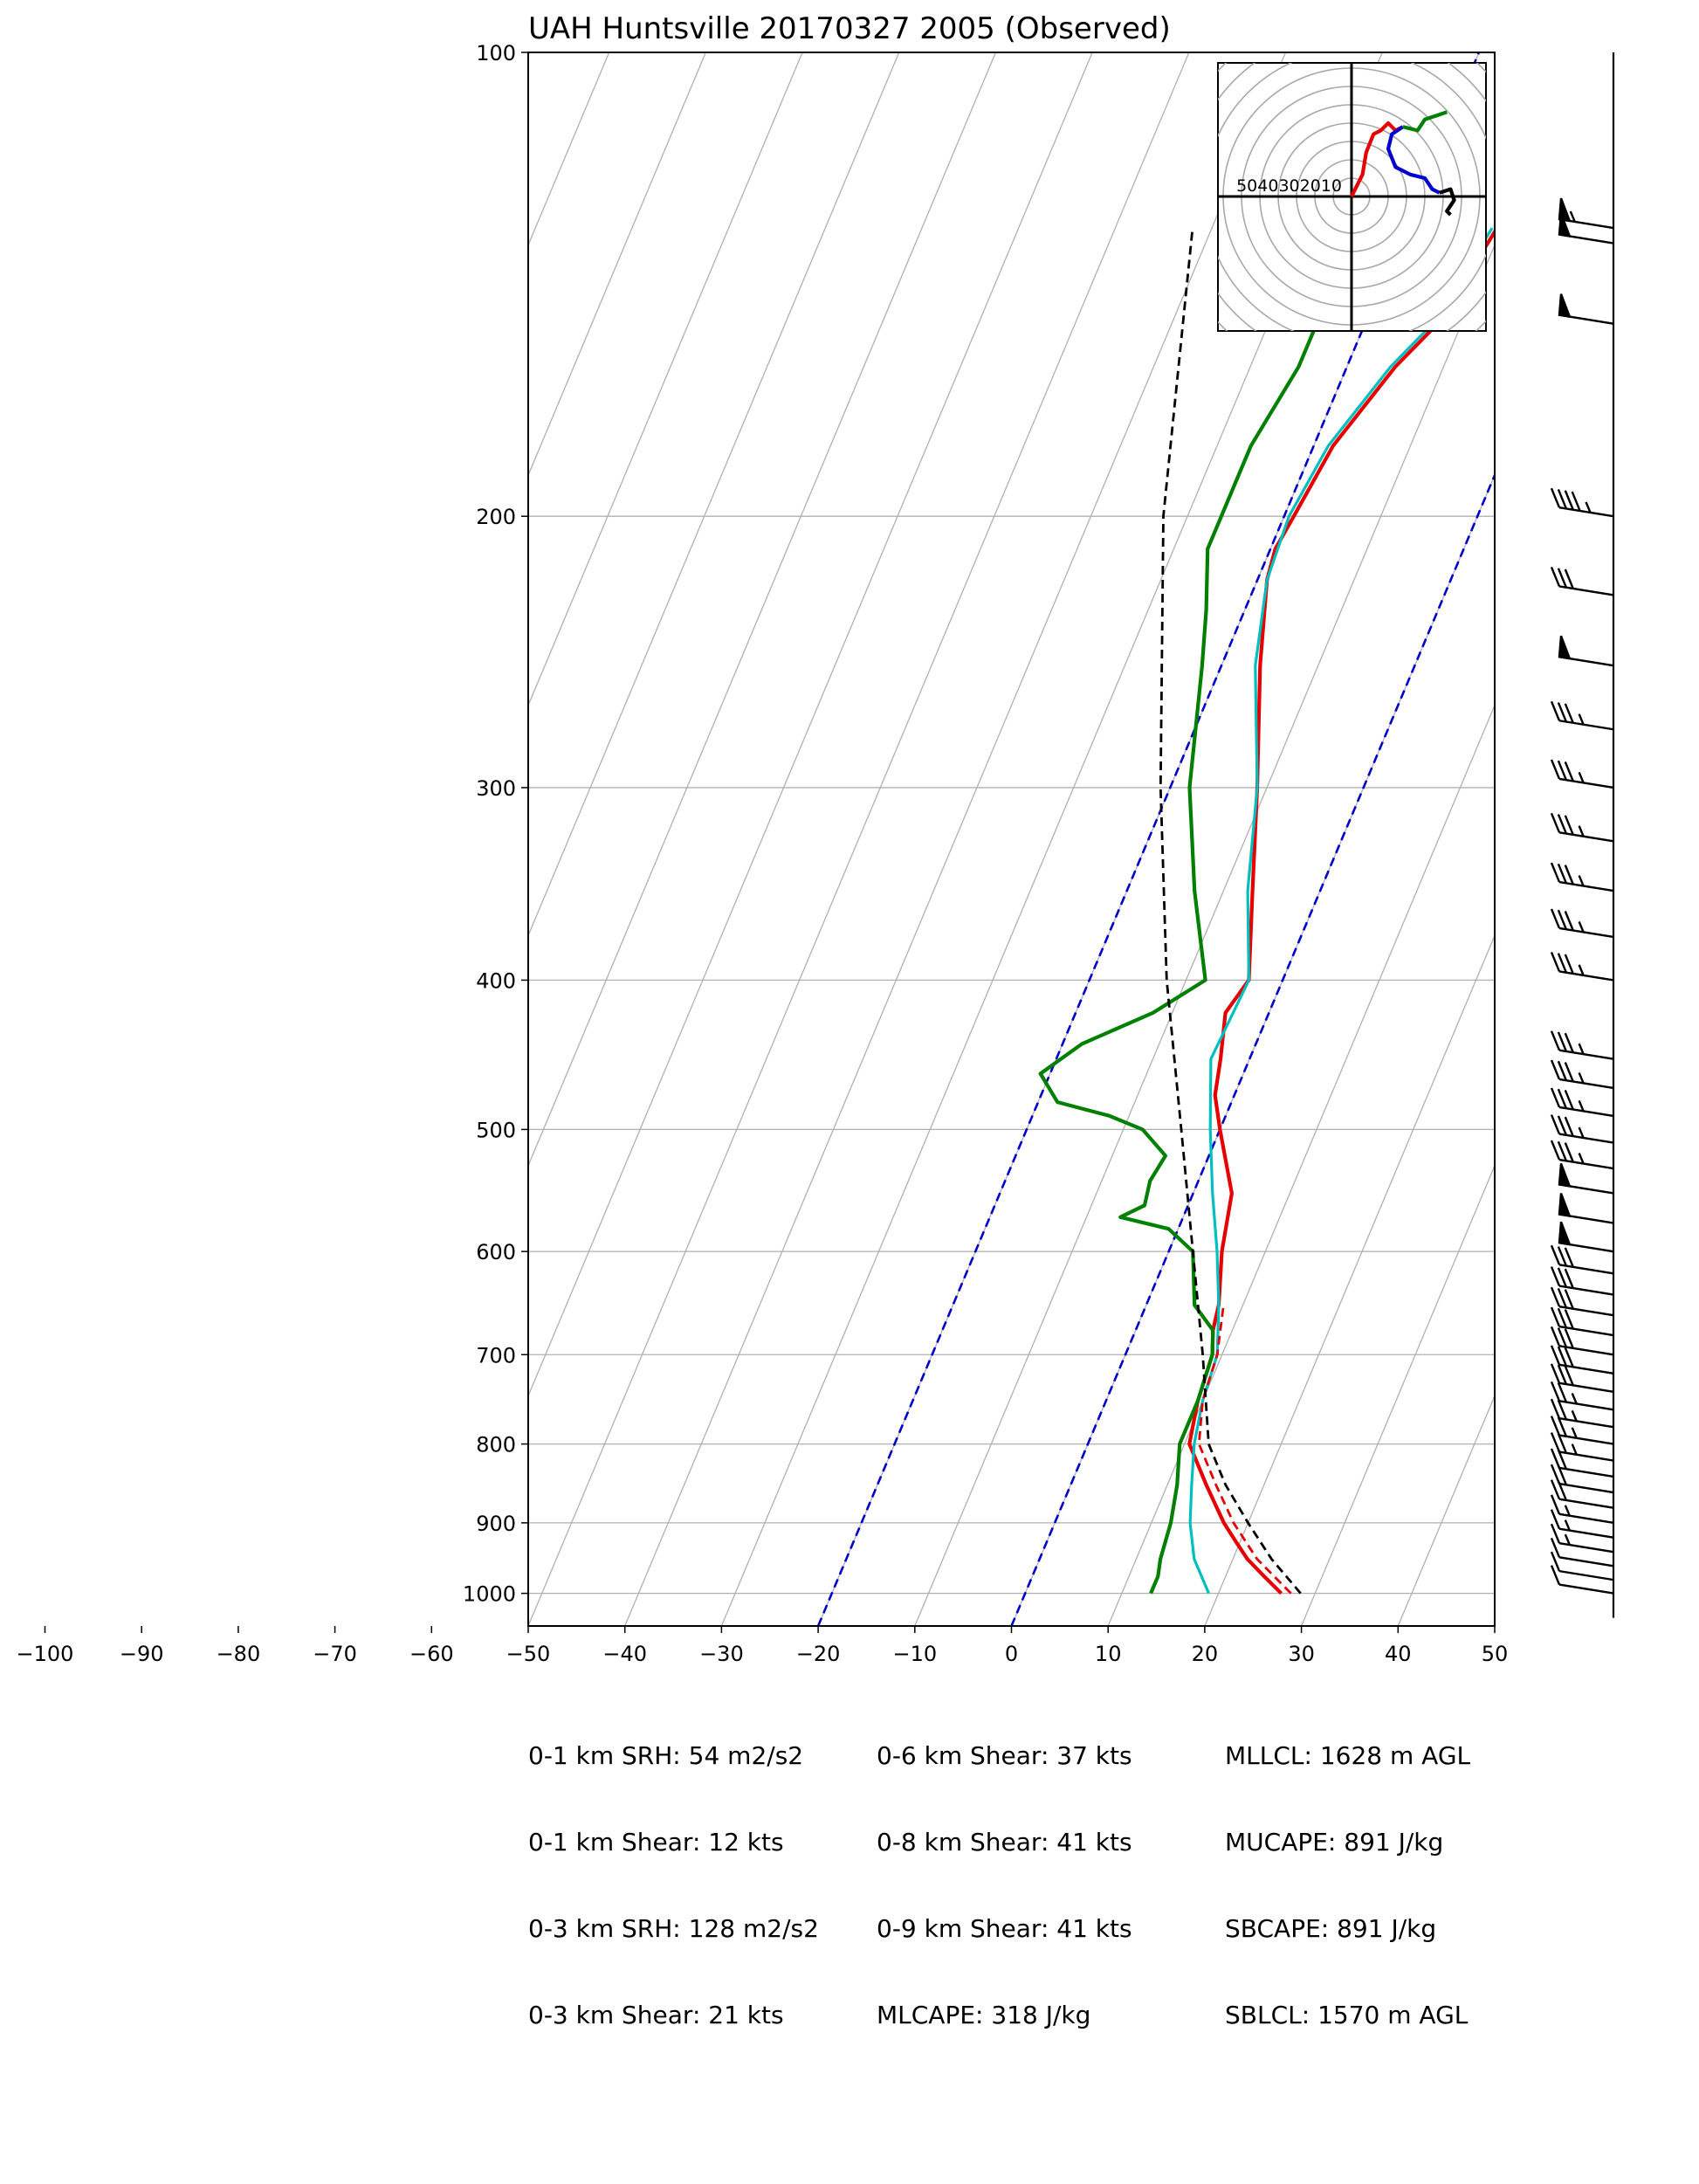 The image size is (1699, 2184). Describe the element at coordinates (496, 53) in the screenshot. I see `y-tick-label: 100` at that location.